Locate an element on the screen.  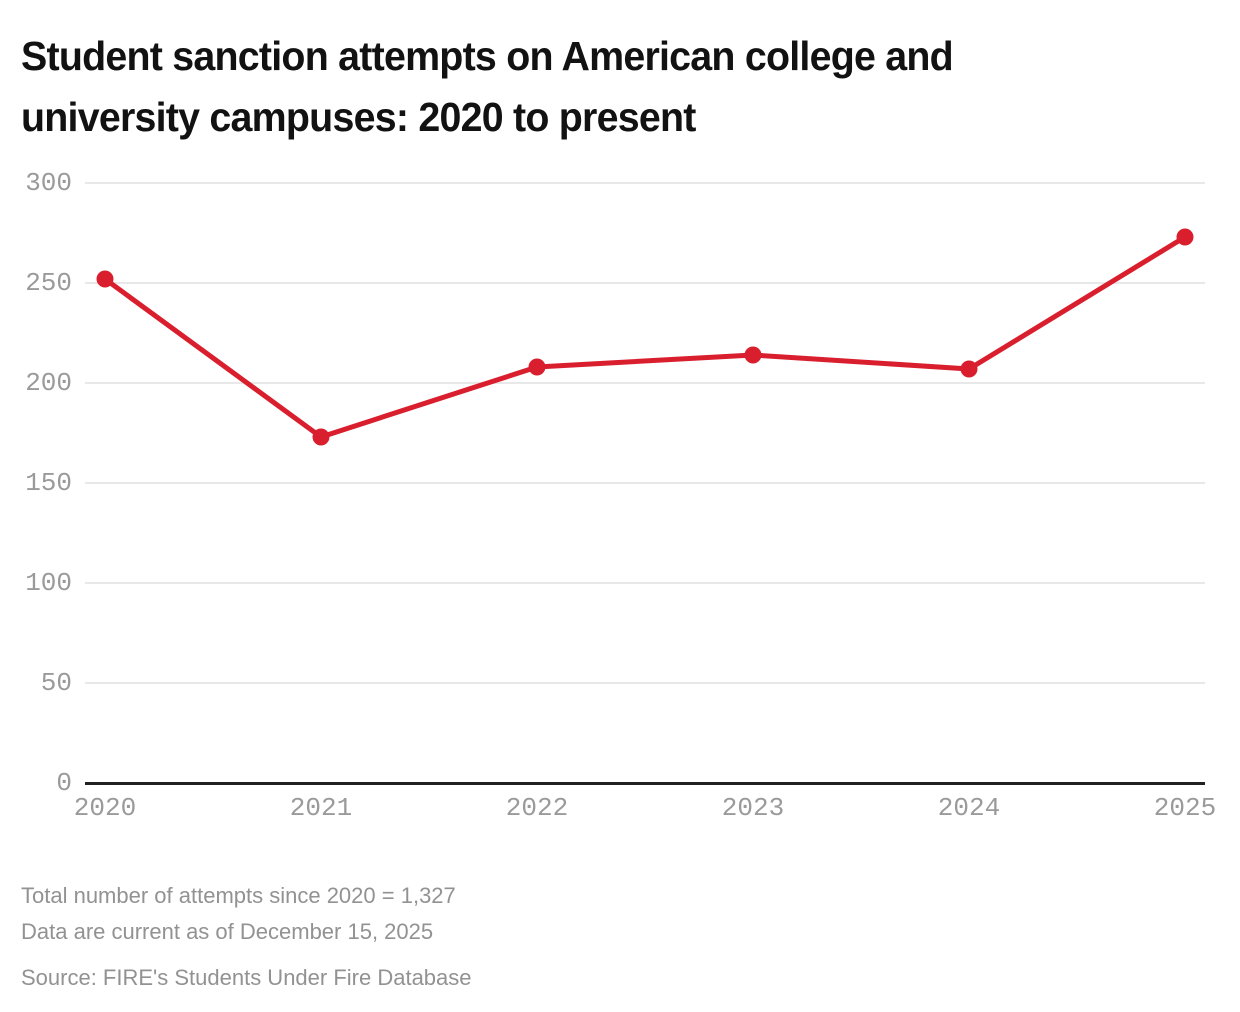
data-point-2021 is located at coordinates (321, 437).